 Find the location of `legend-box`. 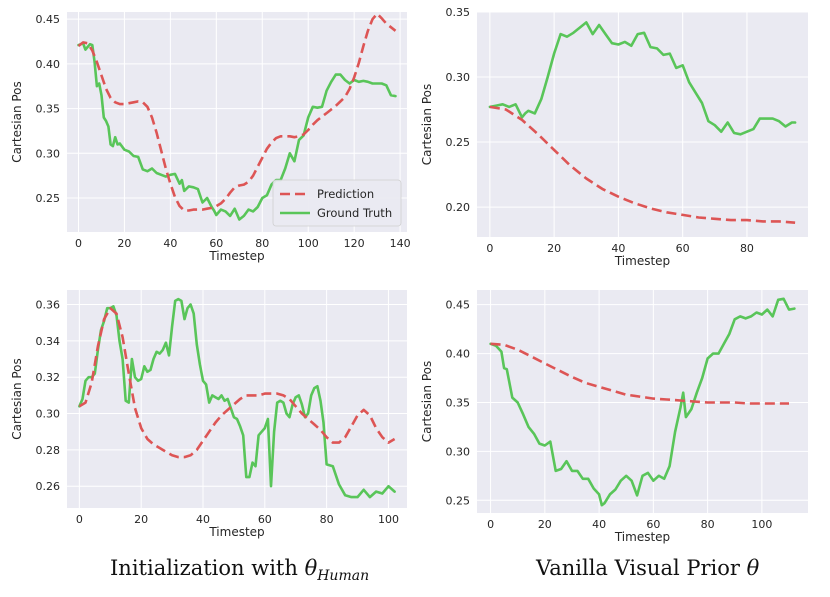

legend-box is located at coordinates (337, 203).